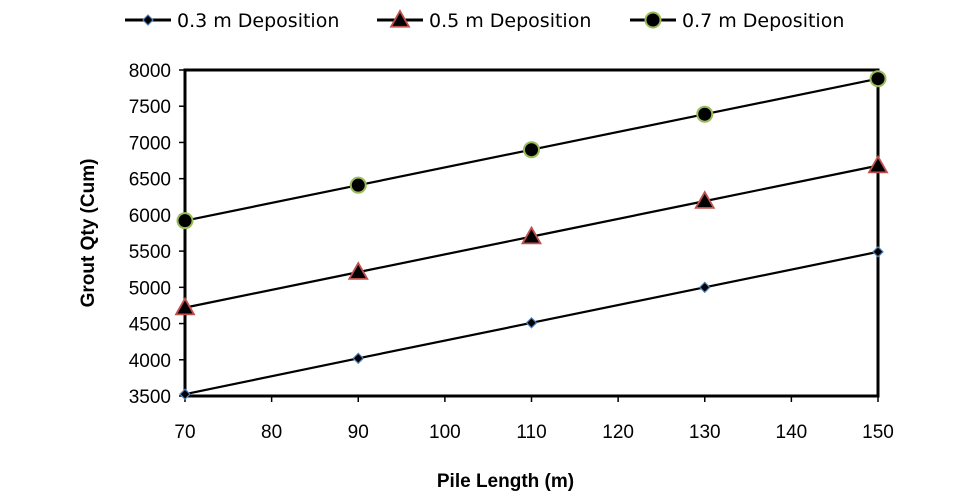  What do you see at coordinates (531, 432) in the screenshot?
I see `x-tick-label: 110` at bounding box center [531, 432].